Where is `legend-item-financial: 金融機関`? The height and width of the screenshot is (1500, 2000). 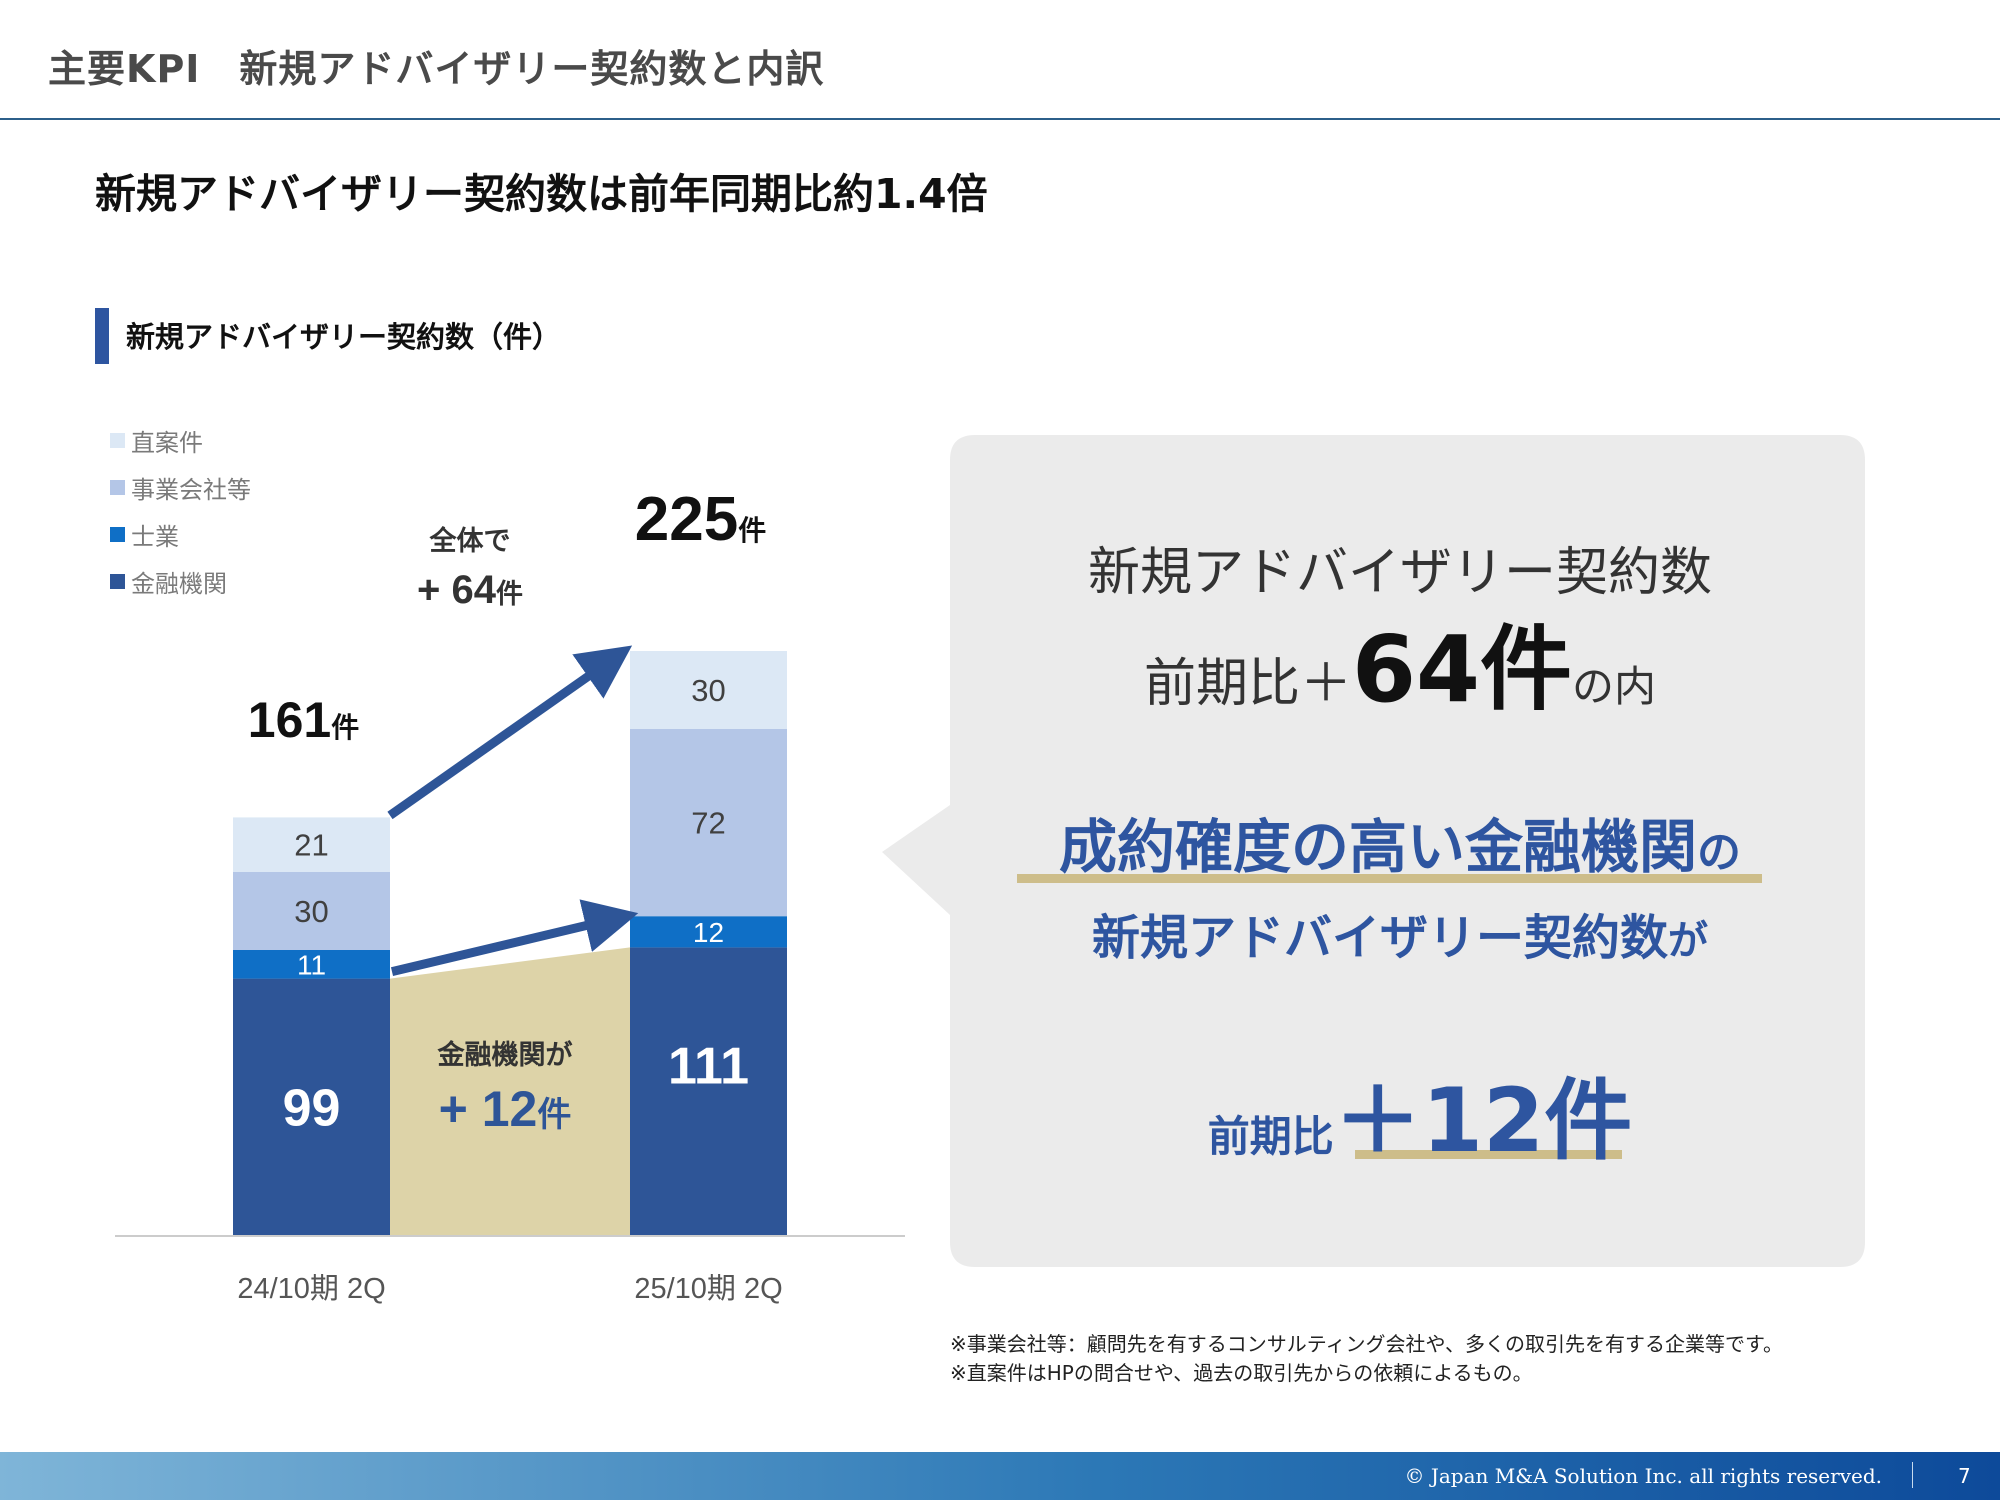
legend-item-financial: 金融機関 is located at coordinates (168, 581).